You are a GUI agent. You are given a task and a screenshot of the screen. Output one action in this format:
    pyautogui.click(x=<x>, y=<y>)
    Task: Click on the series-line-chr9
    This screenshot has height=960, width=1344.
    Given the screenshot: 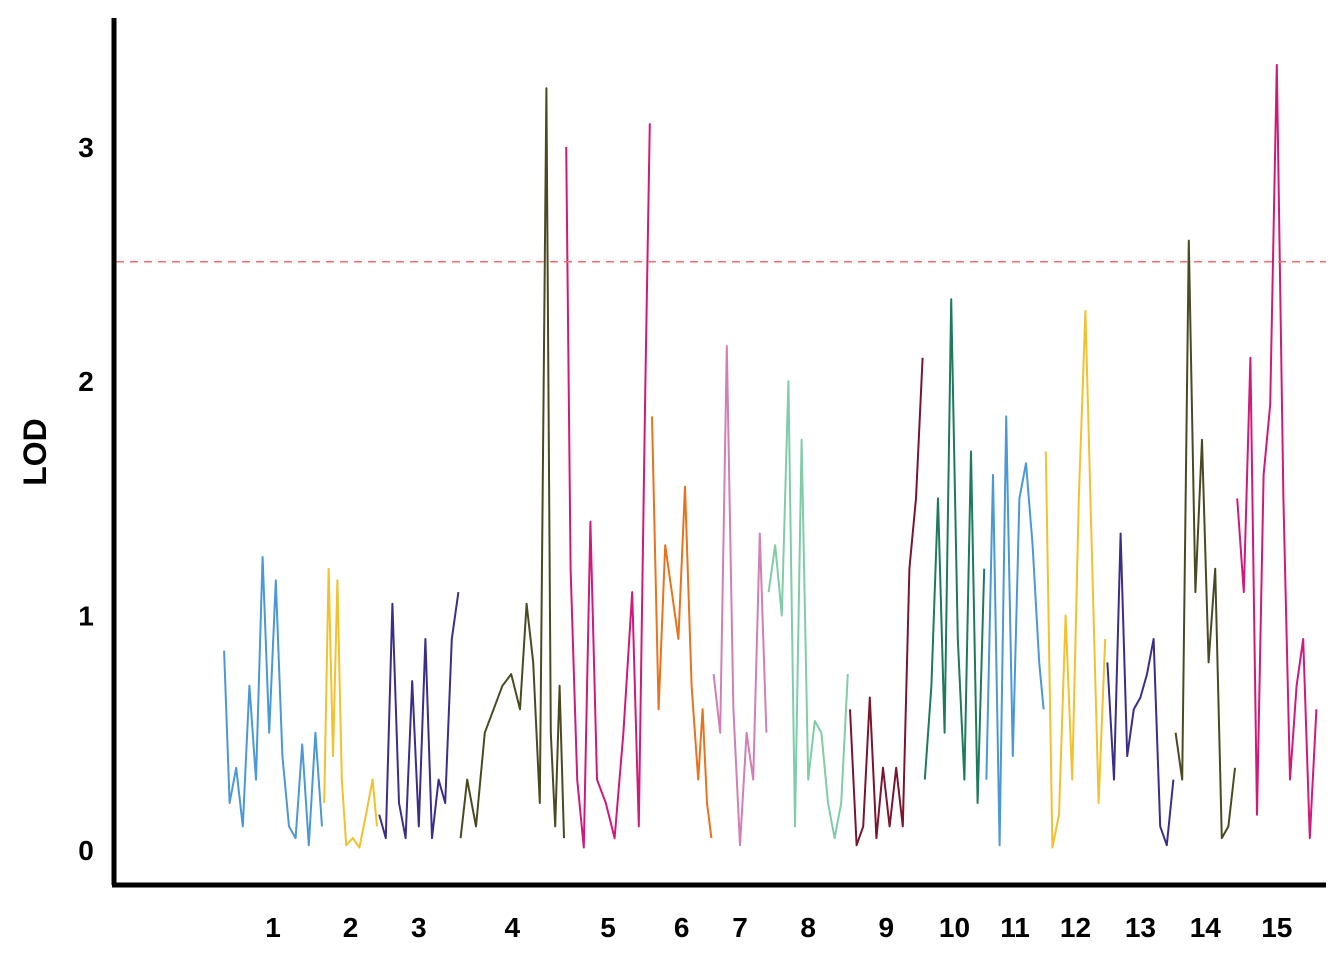 What is the action you would take?
    pyautogui.click(x=886, y=602)
    